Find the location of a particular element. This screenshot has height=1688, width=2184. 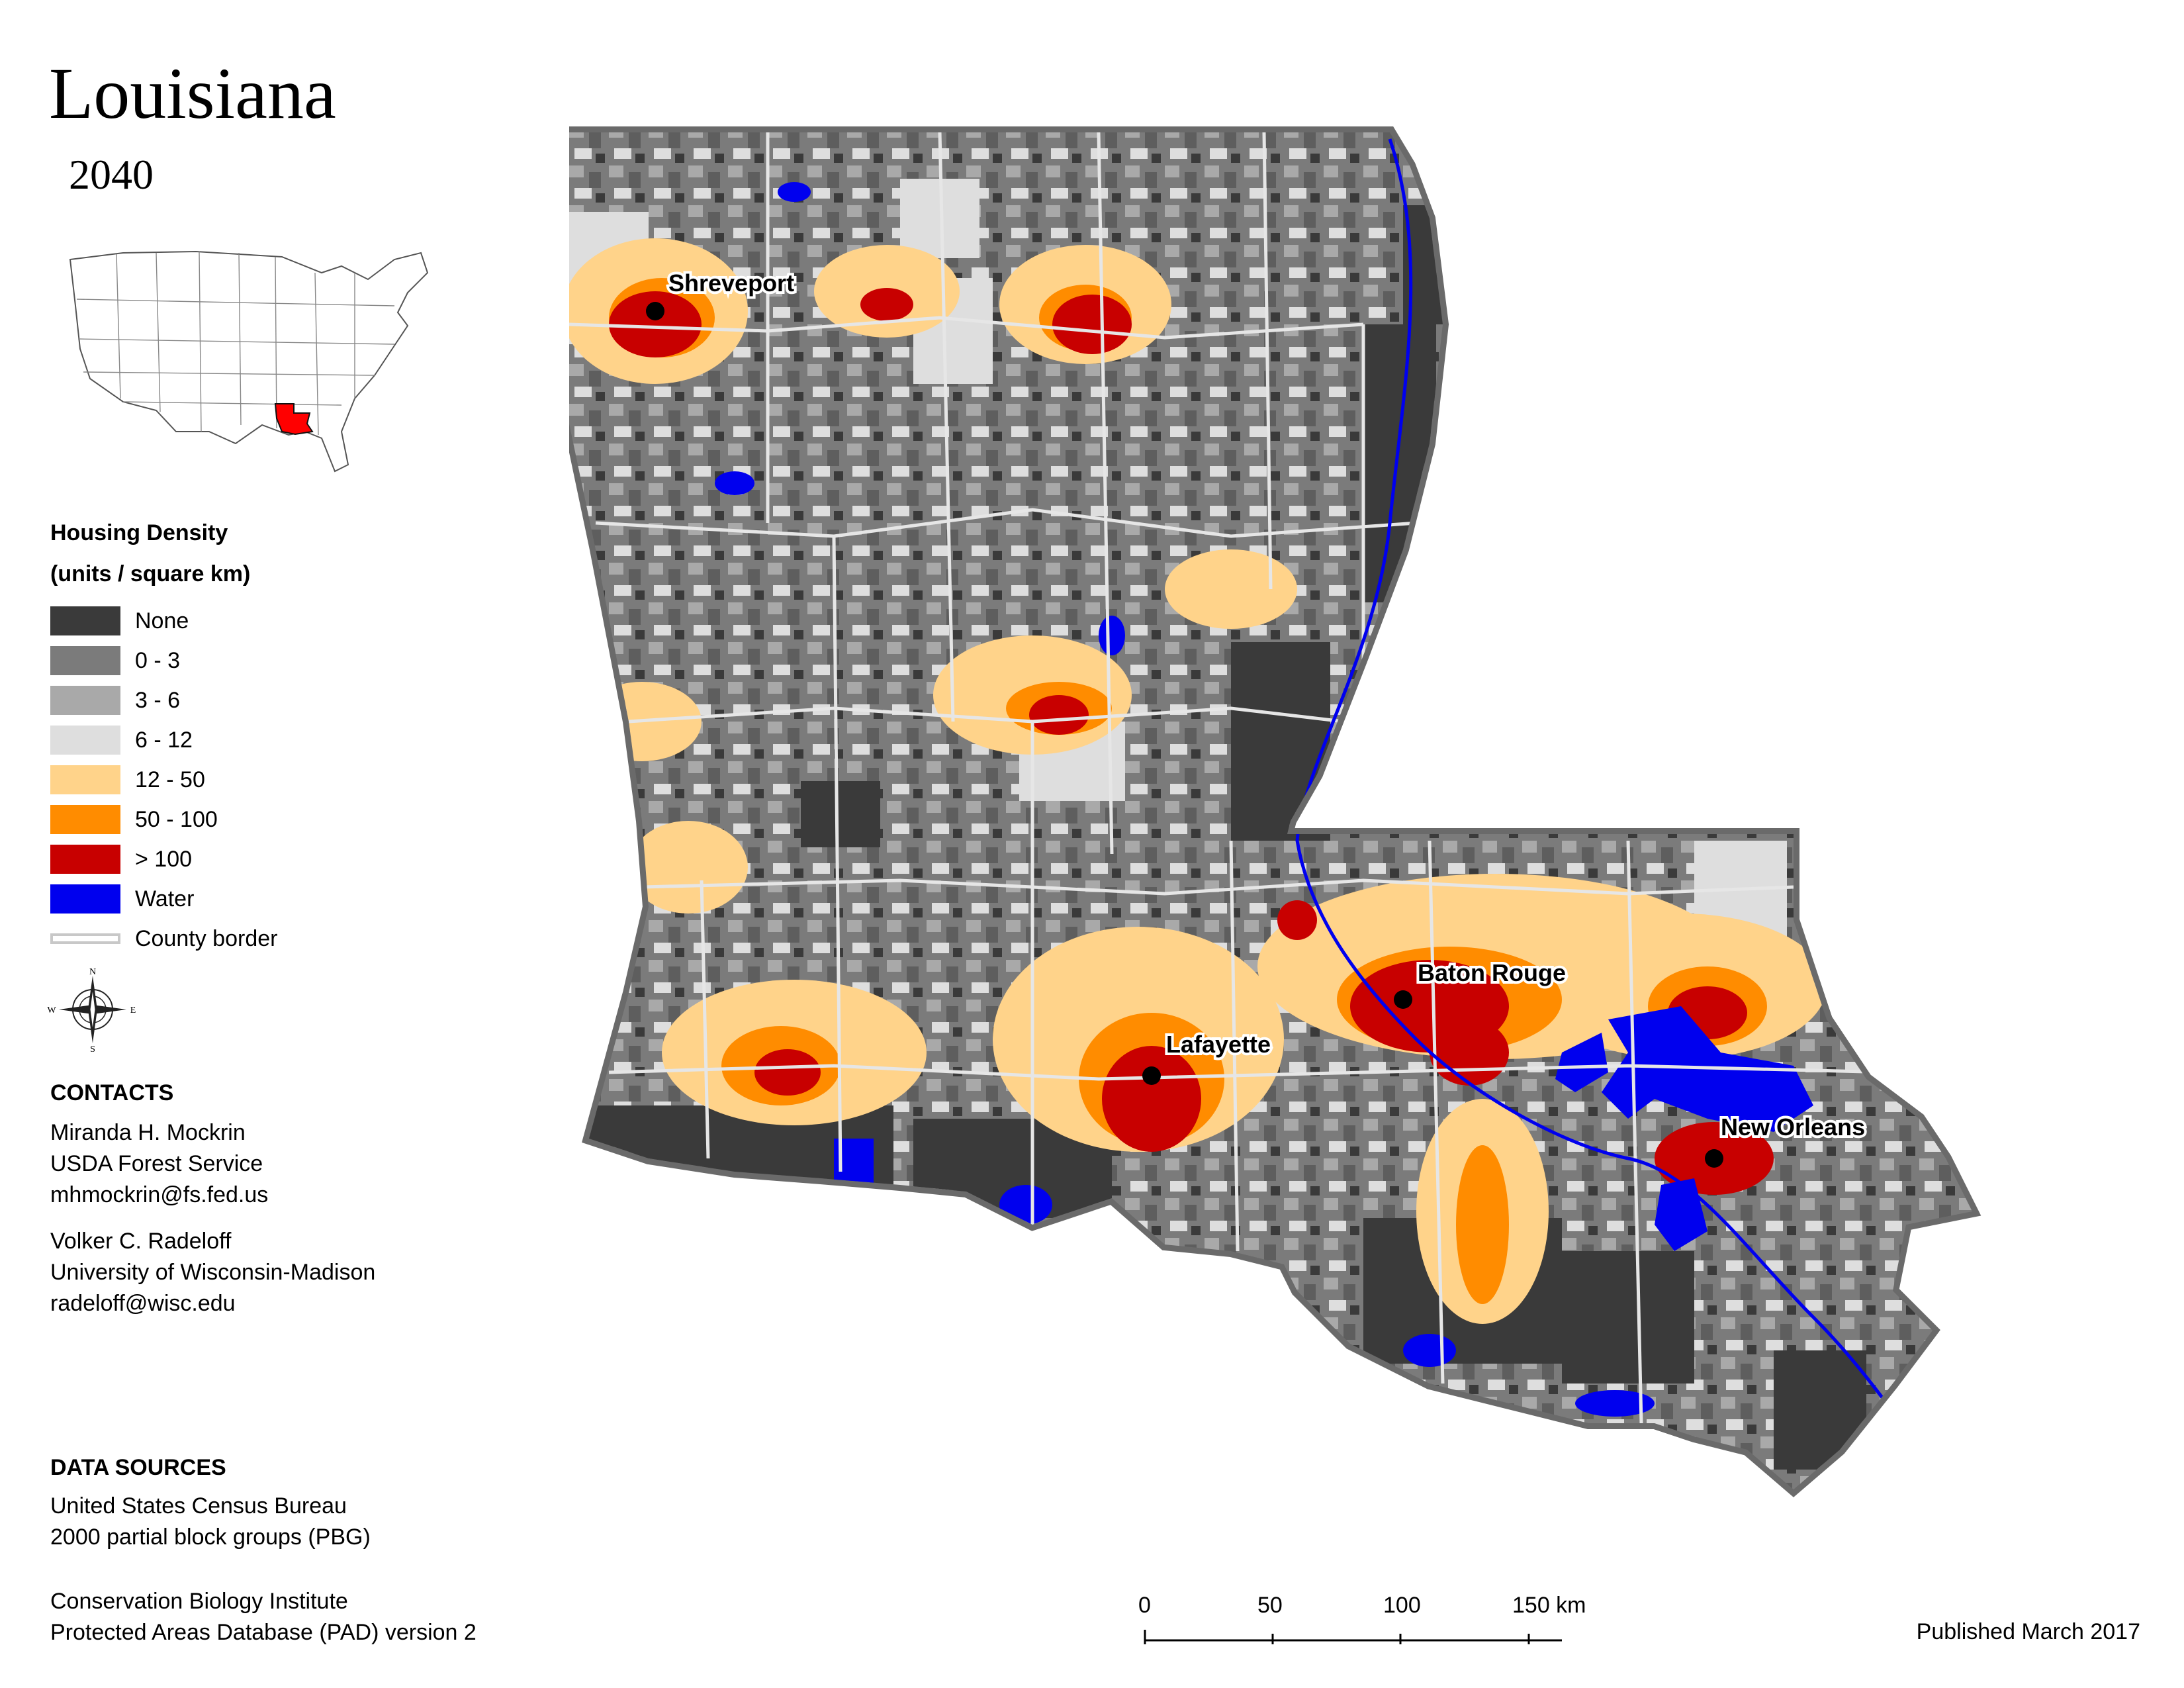

scale-tick-100: 100 is located at coordinates (1402, 1605).